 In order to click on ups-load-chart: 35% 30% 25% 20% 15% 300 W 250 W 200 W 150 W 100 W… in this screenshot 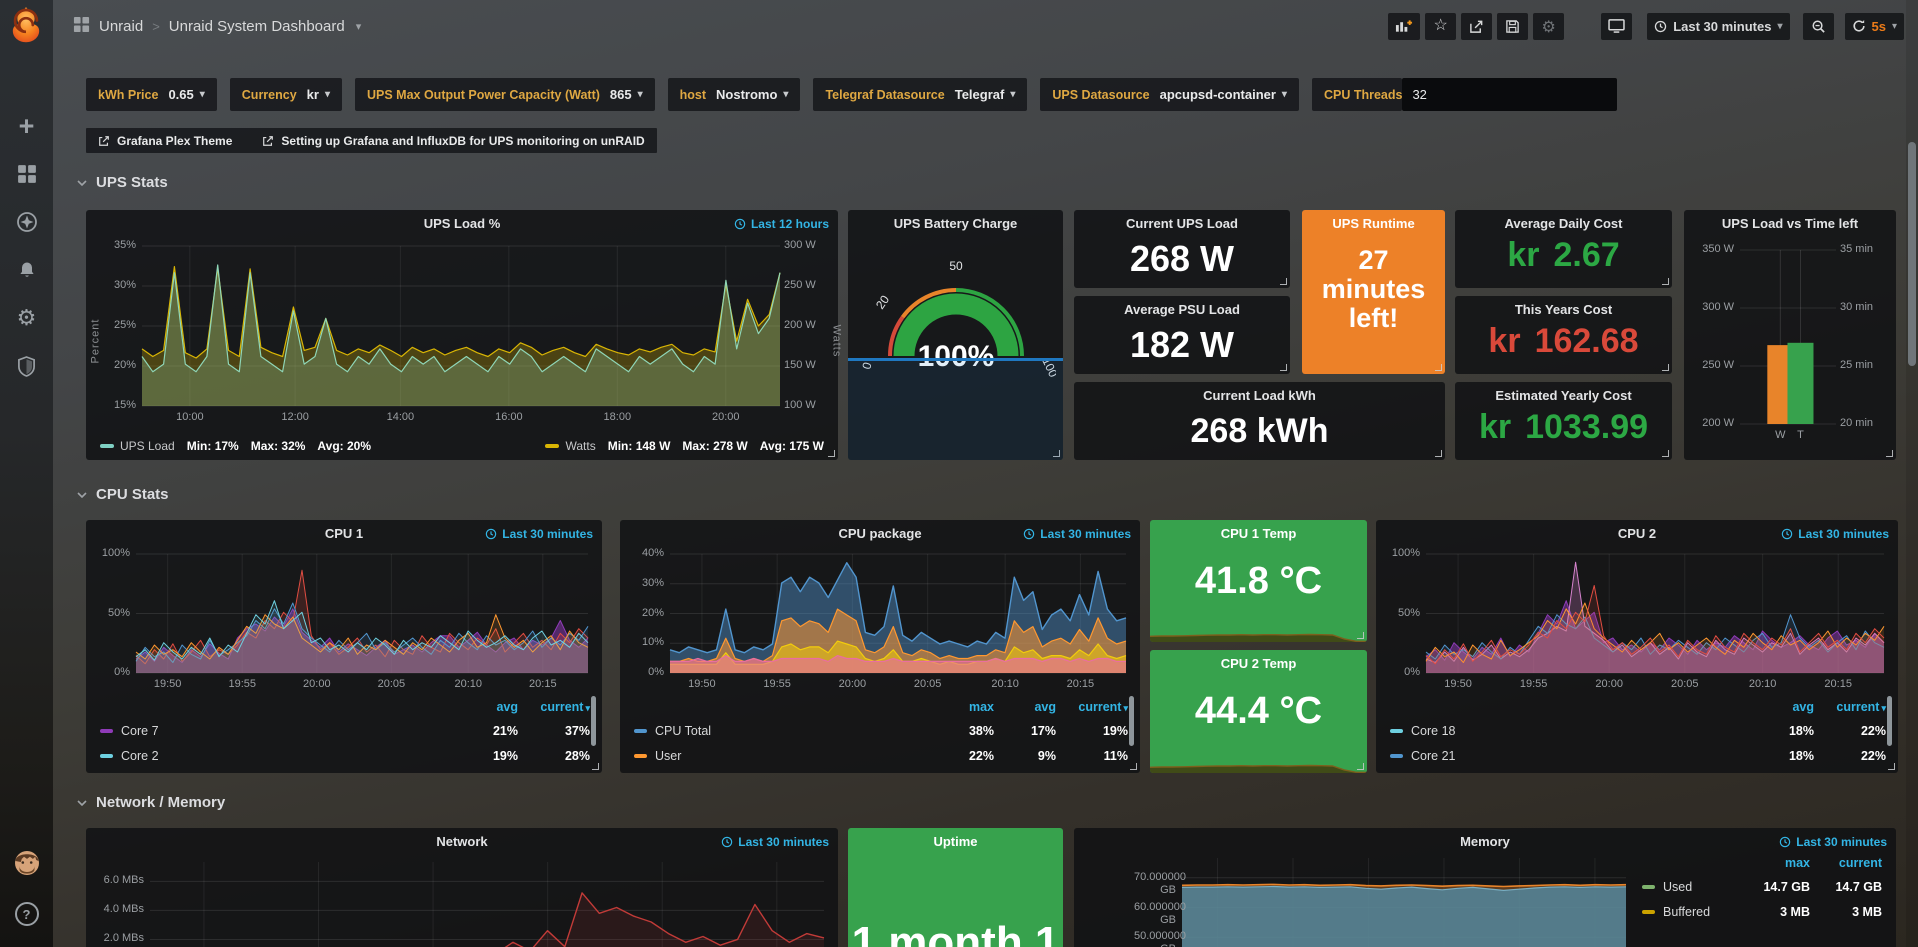, I will do `click(465, 331)`.